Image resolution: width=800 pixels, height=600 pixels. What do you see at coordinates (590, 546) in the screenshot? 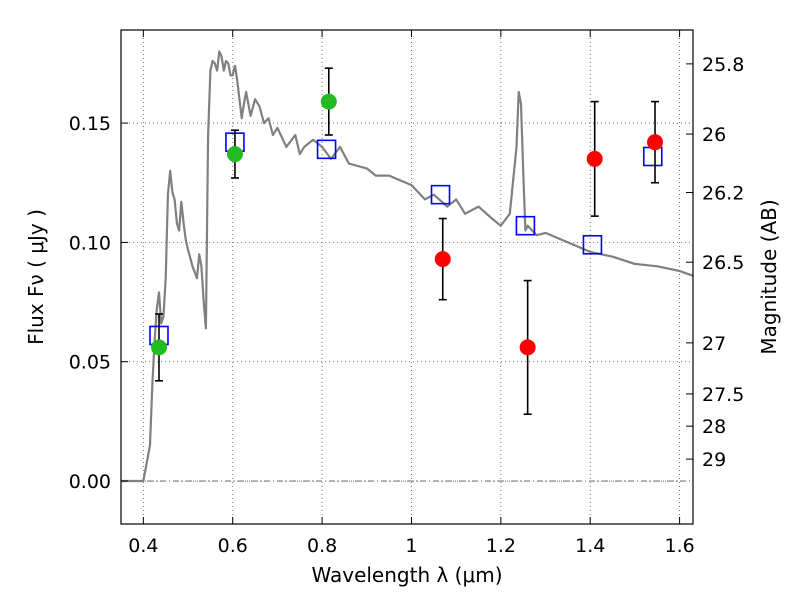
I see `x-tick-label: 1.4` at bounding box center [590, 546].